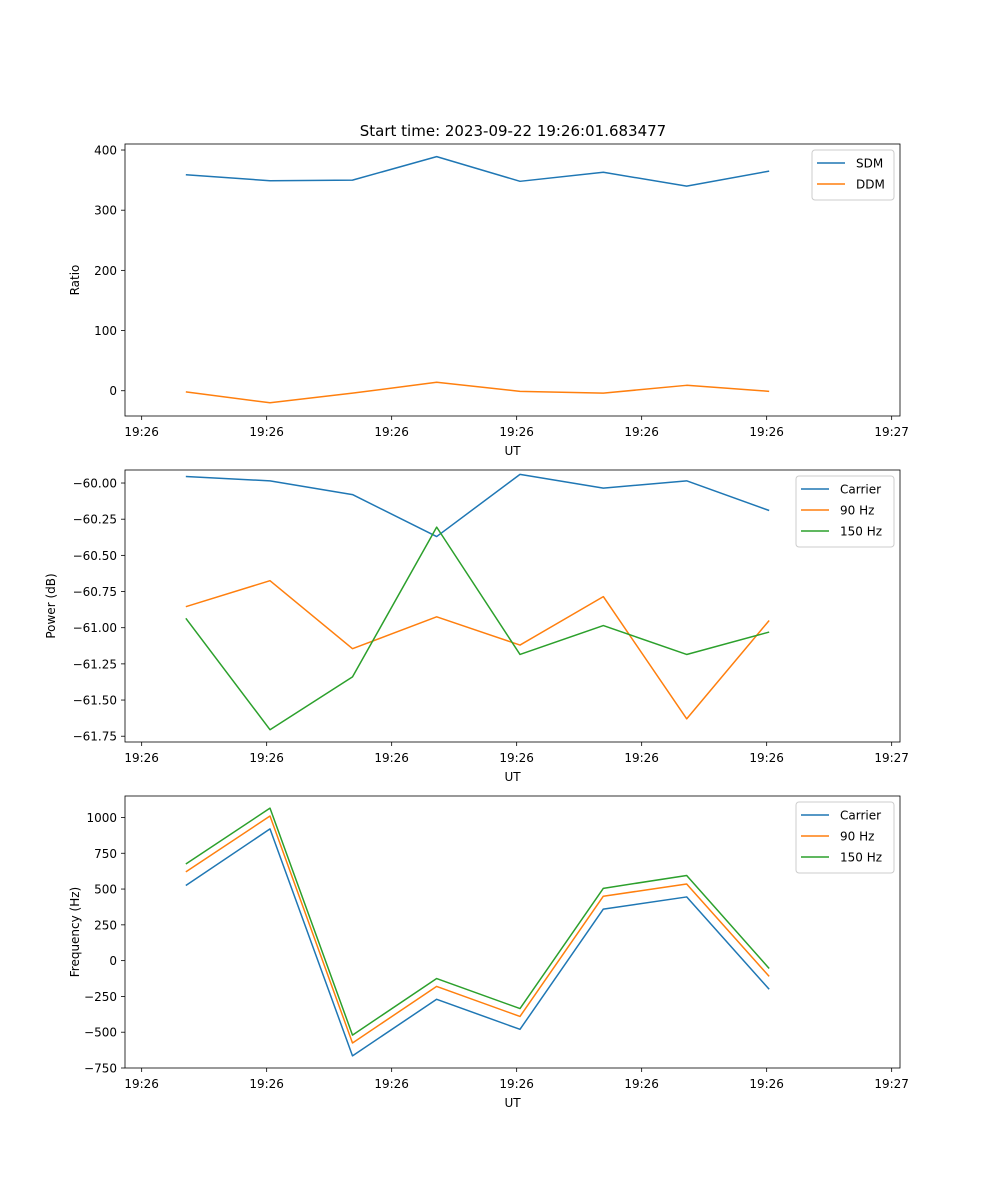 This screenshot has width=1000, height=1200. Describe the element at coordinates (95, 628) in the screenshot. I see `y-tick-label: −61.00` at that location.